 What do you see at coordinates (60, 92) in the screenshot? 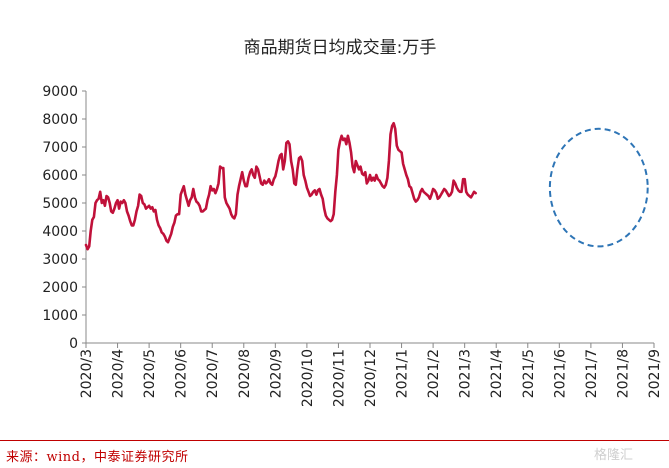
I see `y-tick-label: 9000` at bounding box center [60, 92].